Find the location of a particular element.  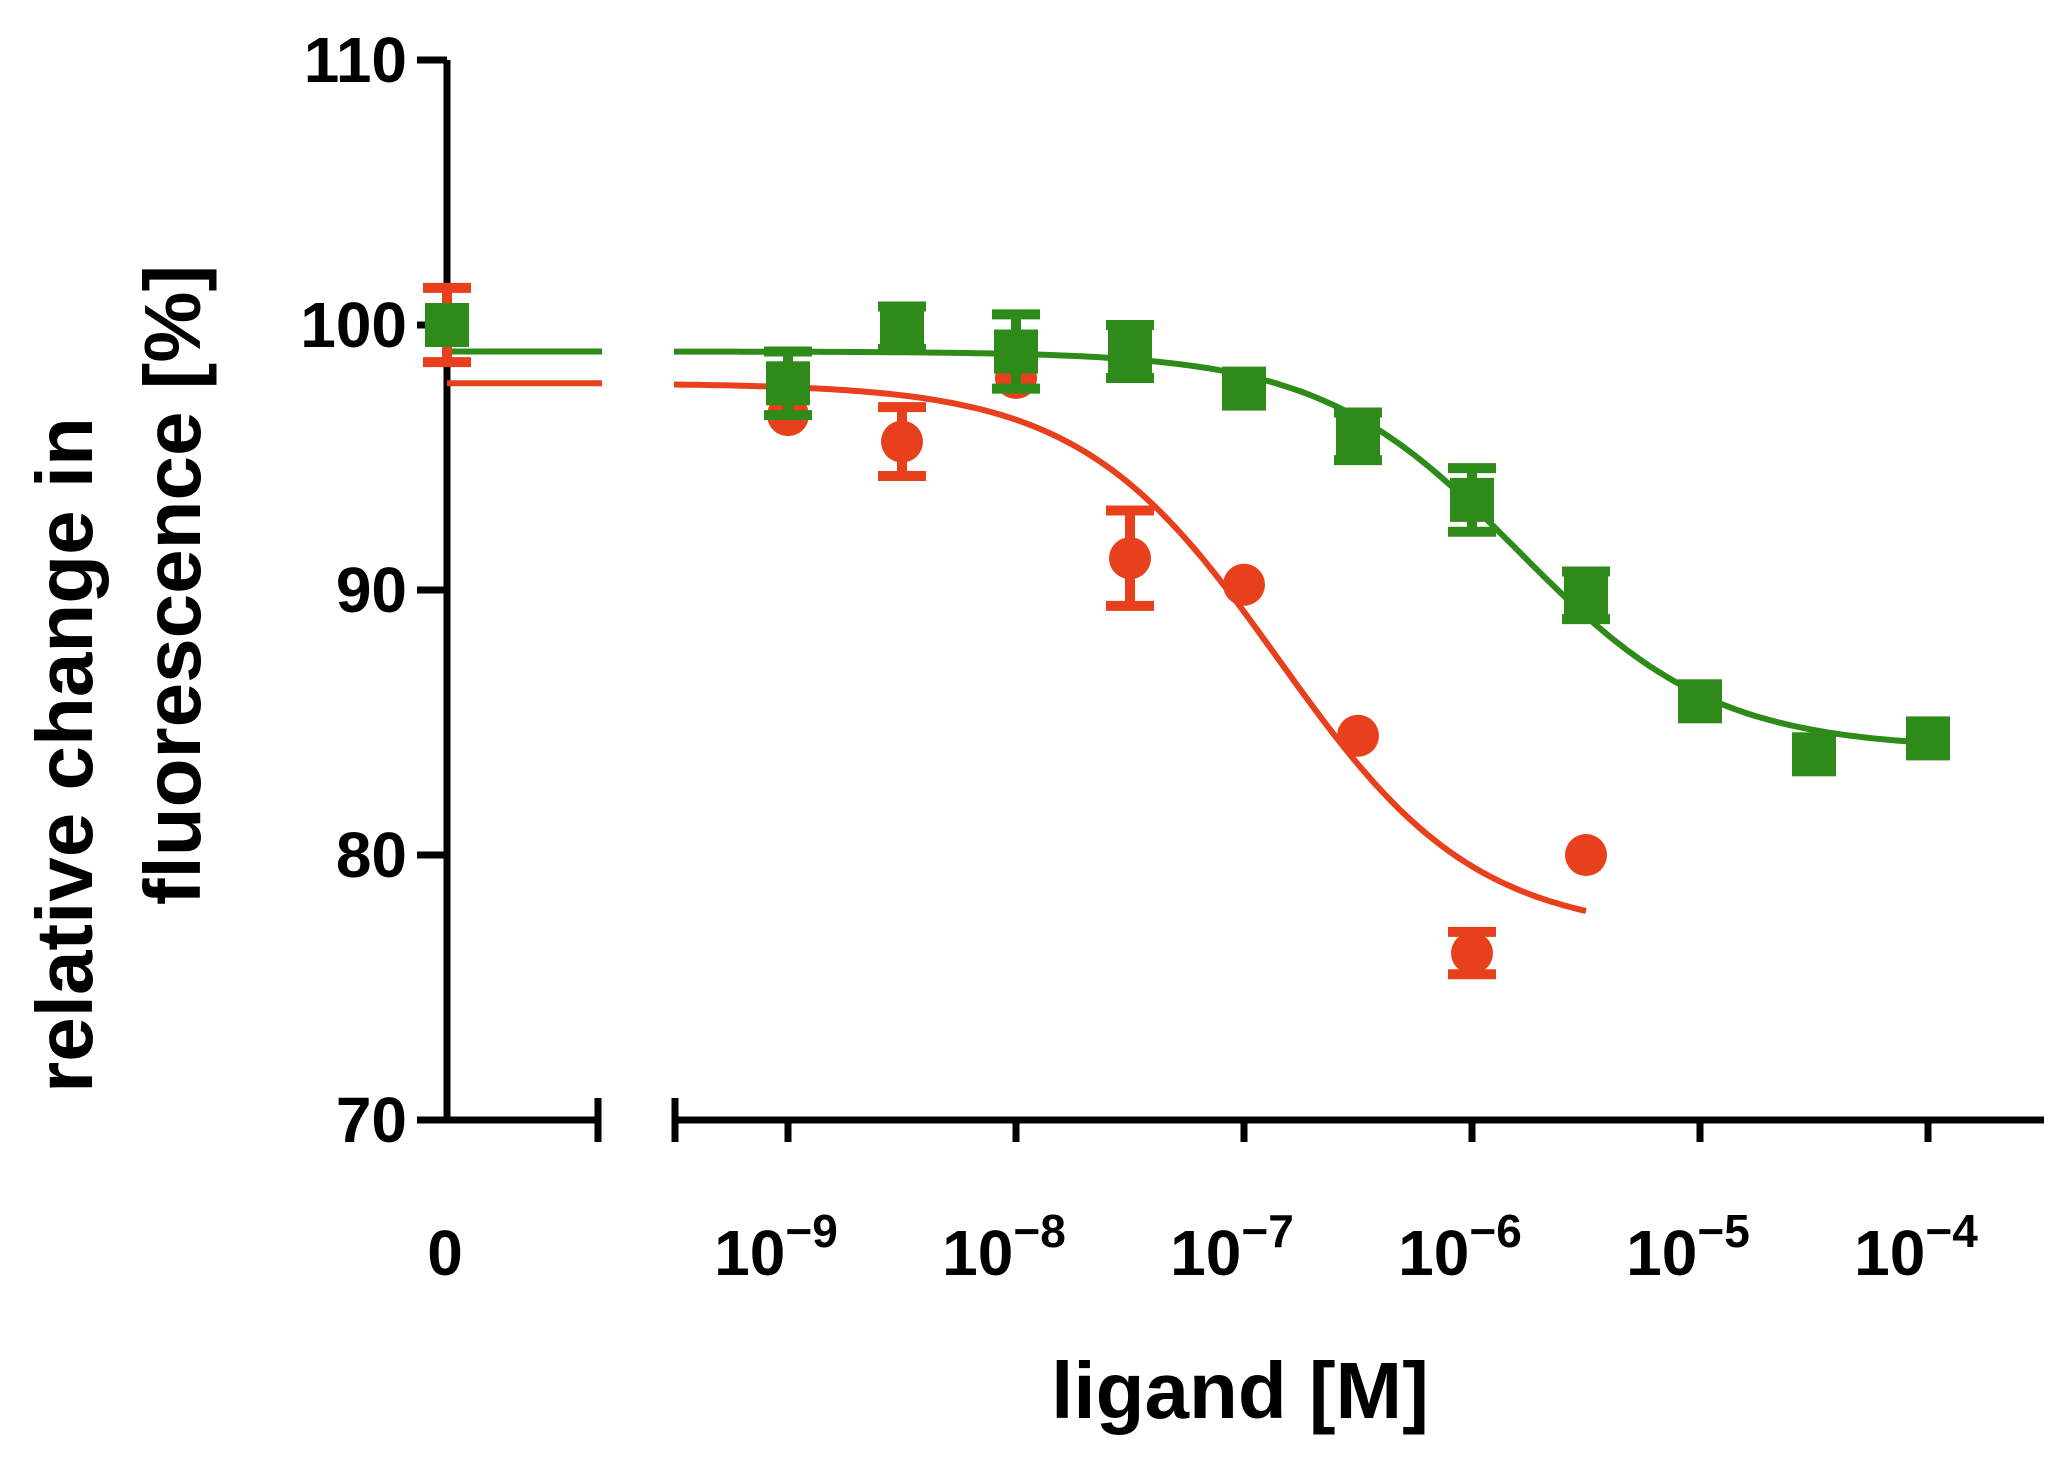

y-axis-title-line-2: fluorescence [%] is located at coordinates (172, 585).